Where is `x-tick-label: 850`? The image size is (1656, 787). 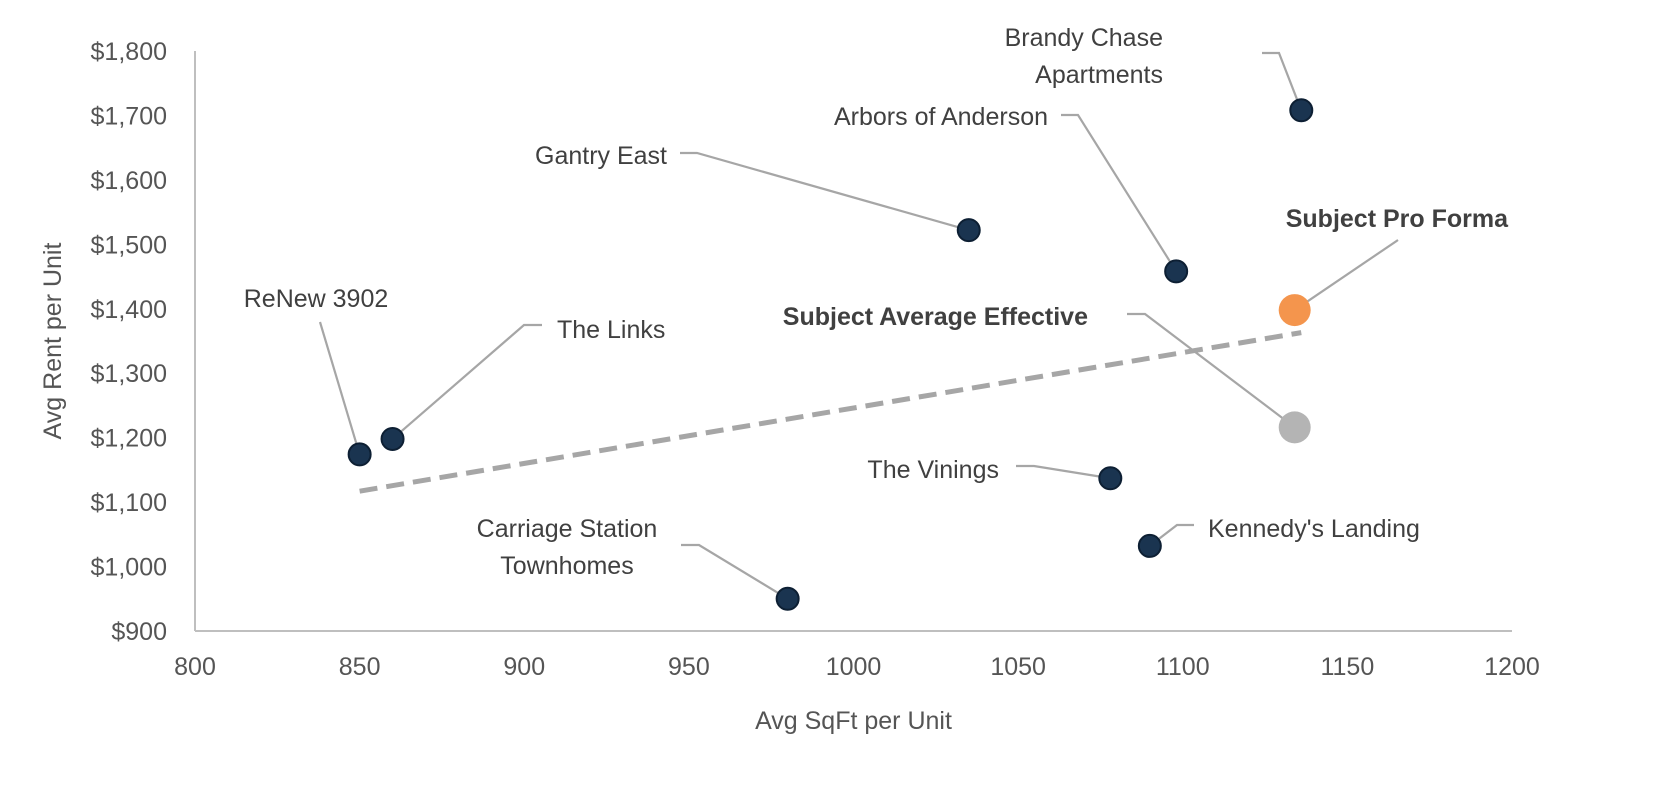 x-tick-label: 850 is located at coordinates (360, 667).